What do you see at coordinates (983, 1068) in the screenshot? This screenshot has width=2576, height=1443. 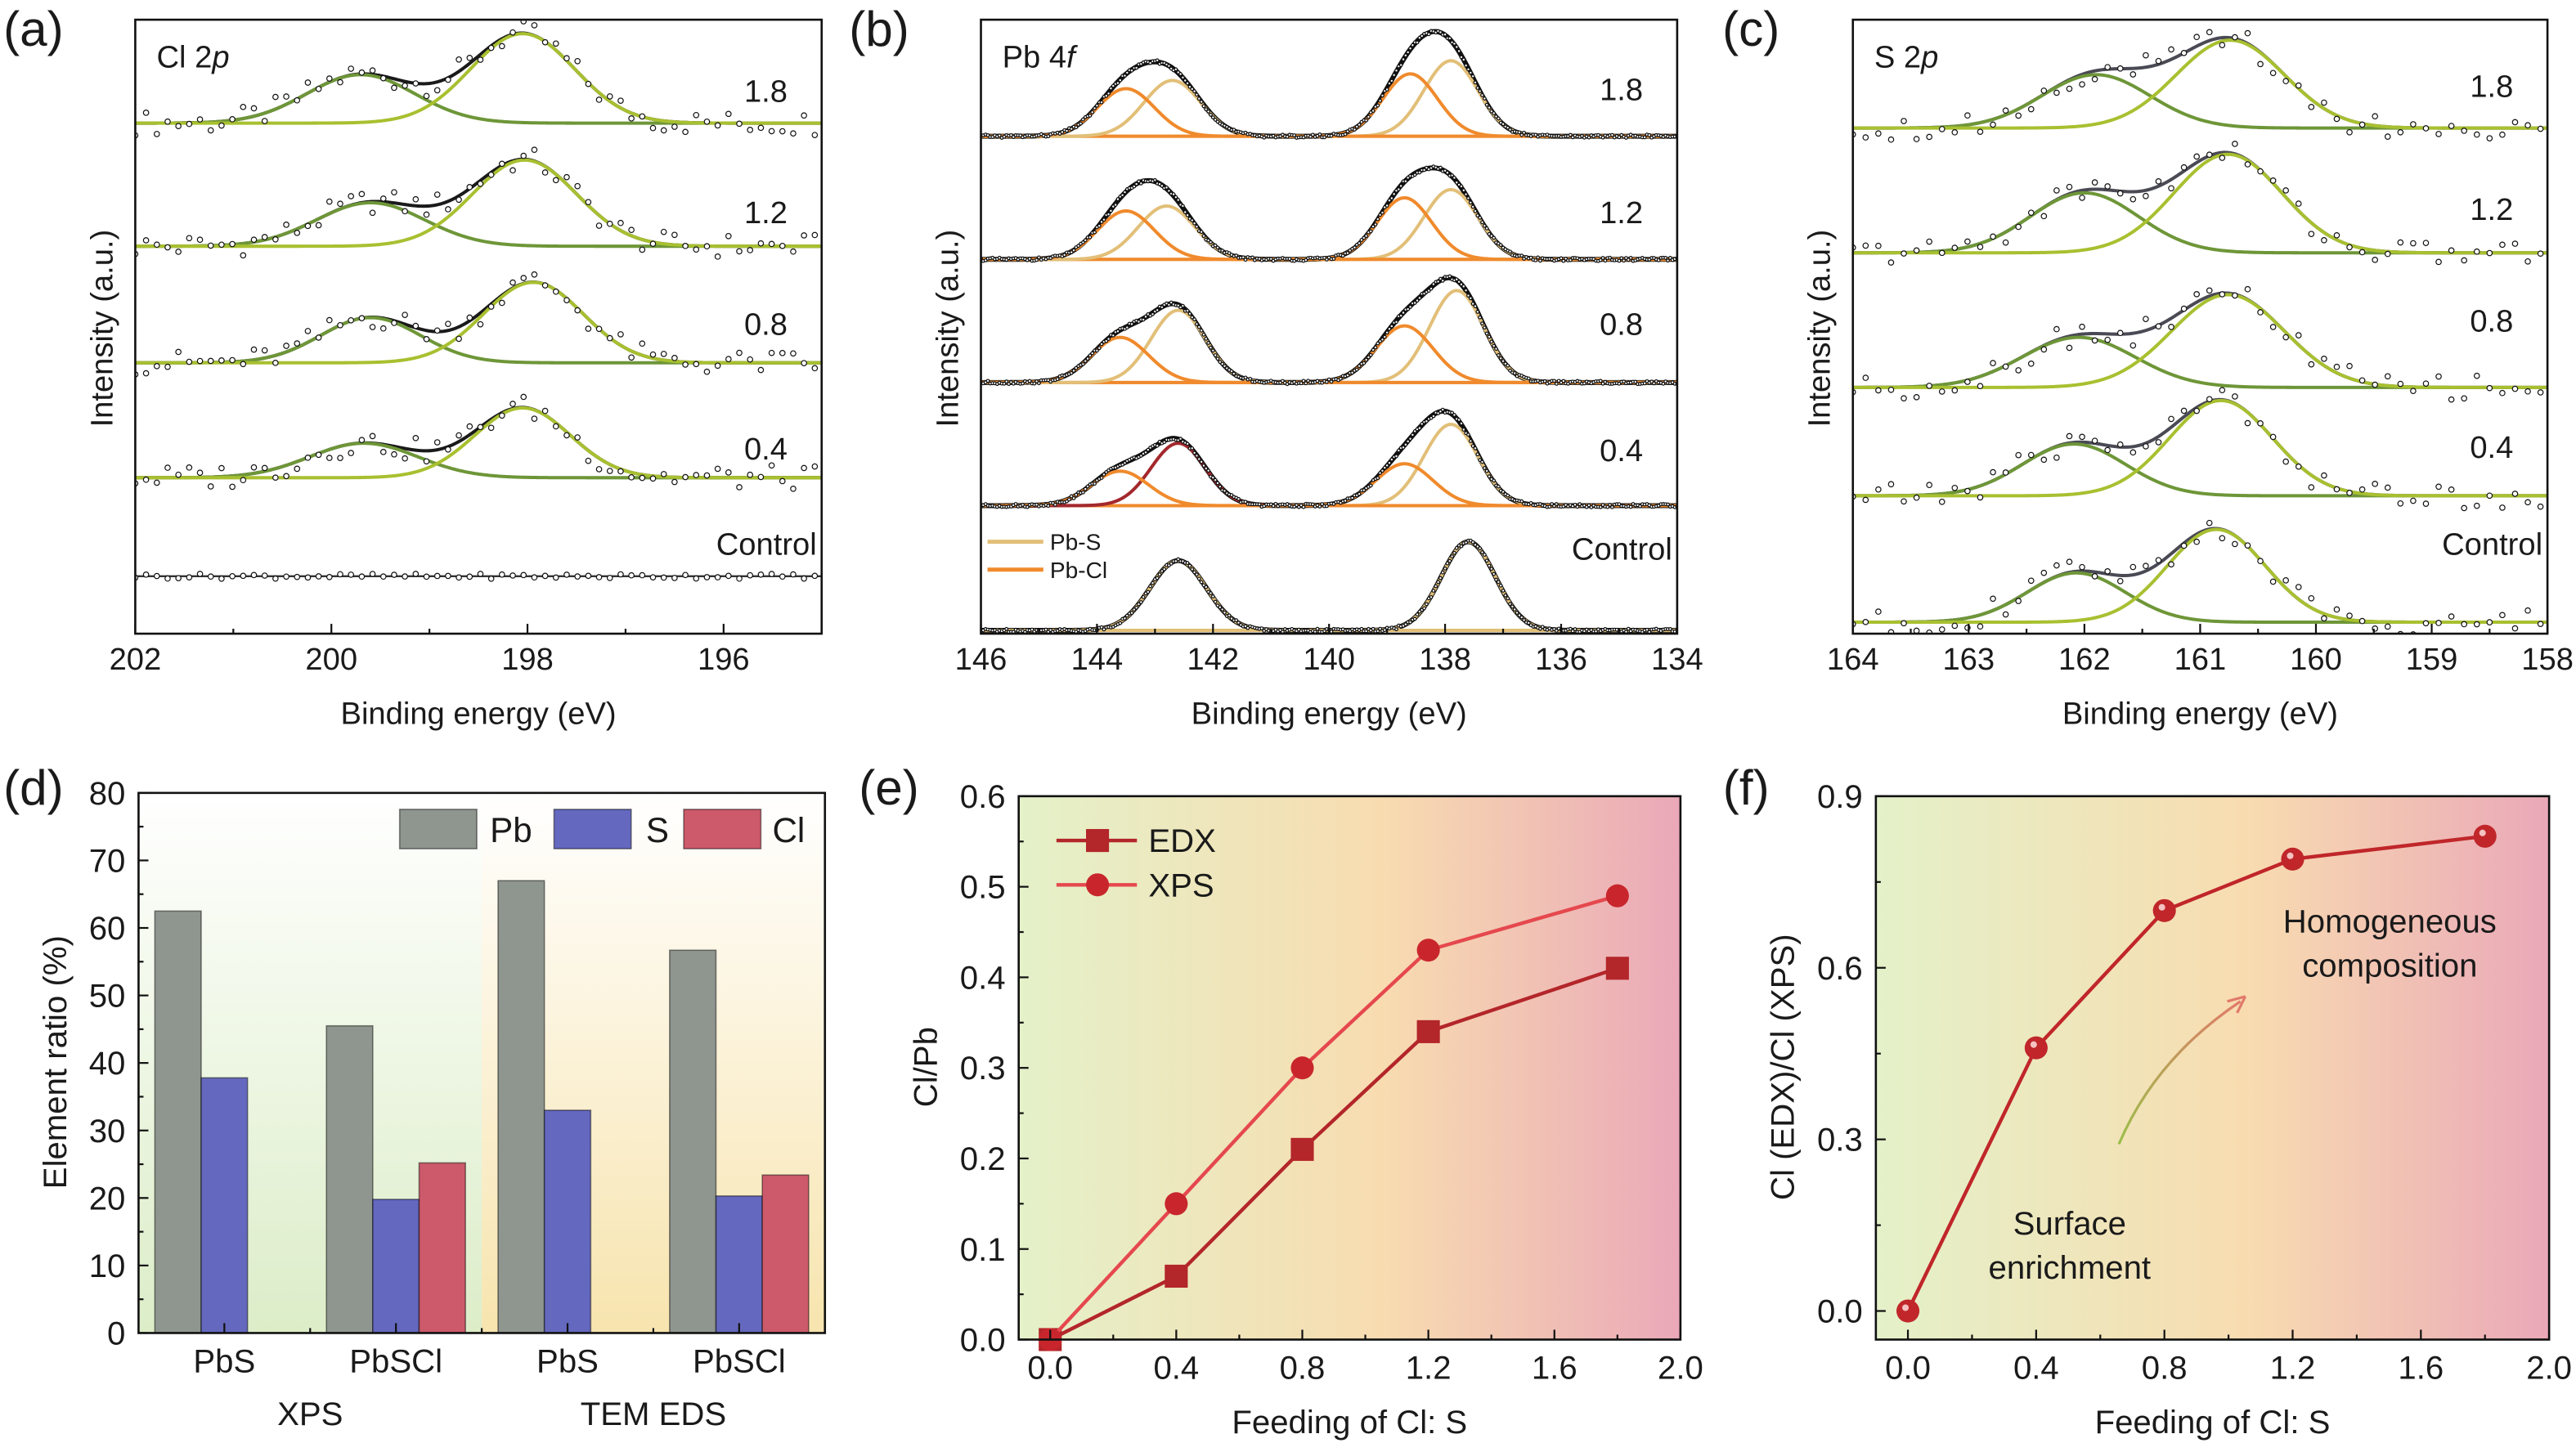 I see `y-tick-label: 0.3` at bounding box center [983, 1068].